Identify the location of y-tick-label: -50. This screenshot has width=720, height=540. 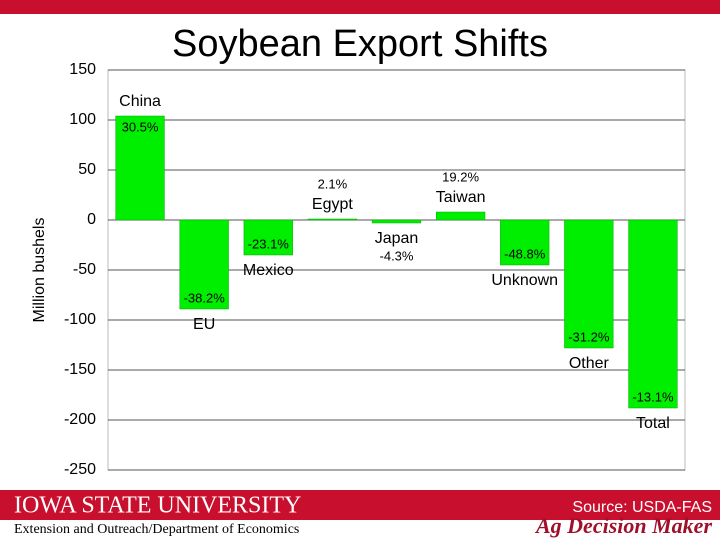
(84, 269).